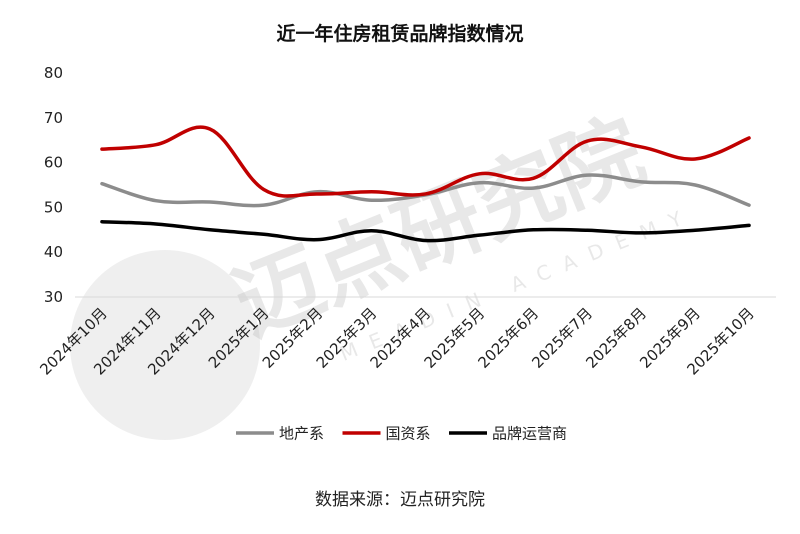 The width and height of the screenshot is (800, 534). Describe the element at coordinates (53, 297) in the screenshot. I see `y-tick-label: 30` at that location.